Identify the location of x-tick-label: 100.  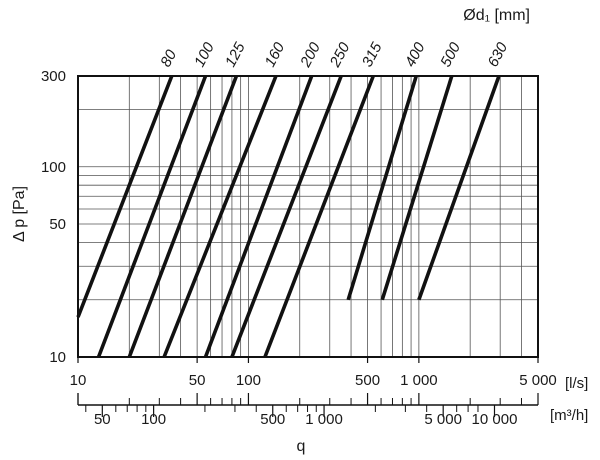
(248, 380).